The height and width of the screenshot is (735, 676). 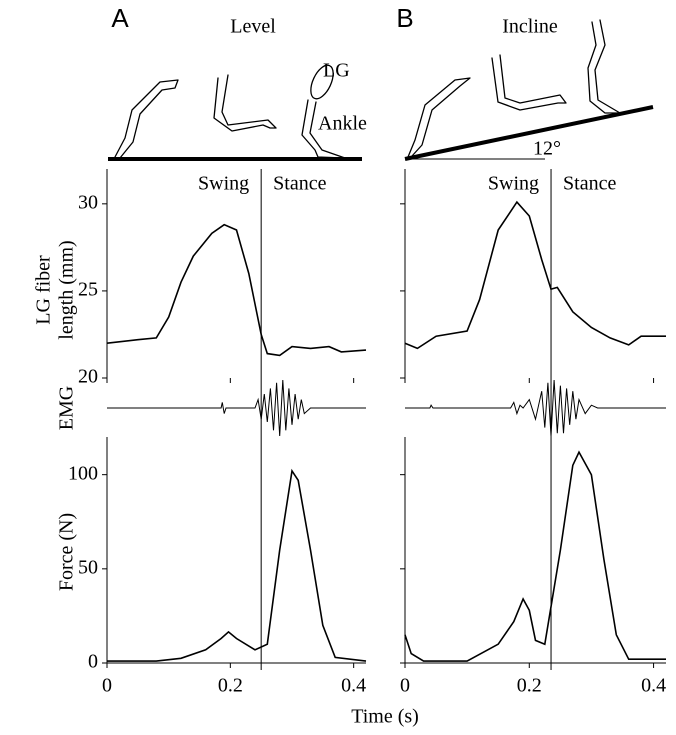 What do you see at coordinates (253, 27) in the screenshot?
I see `panel-title: Level` at bounding box center [253, 27].